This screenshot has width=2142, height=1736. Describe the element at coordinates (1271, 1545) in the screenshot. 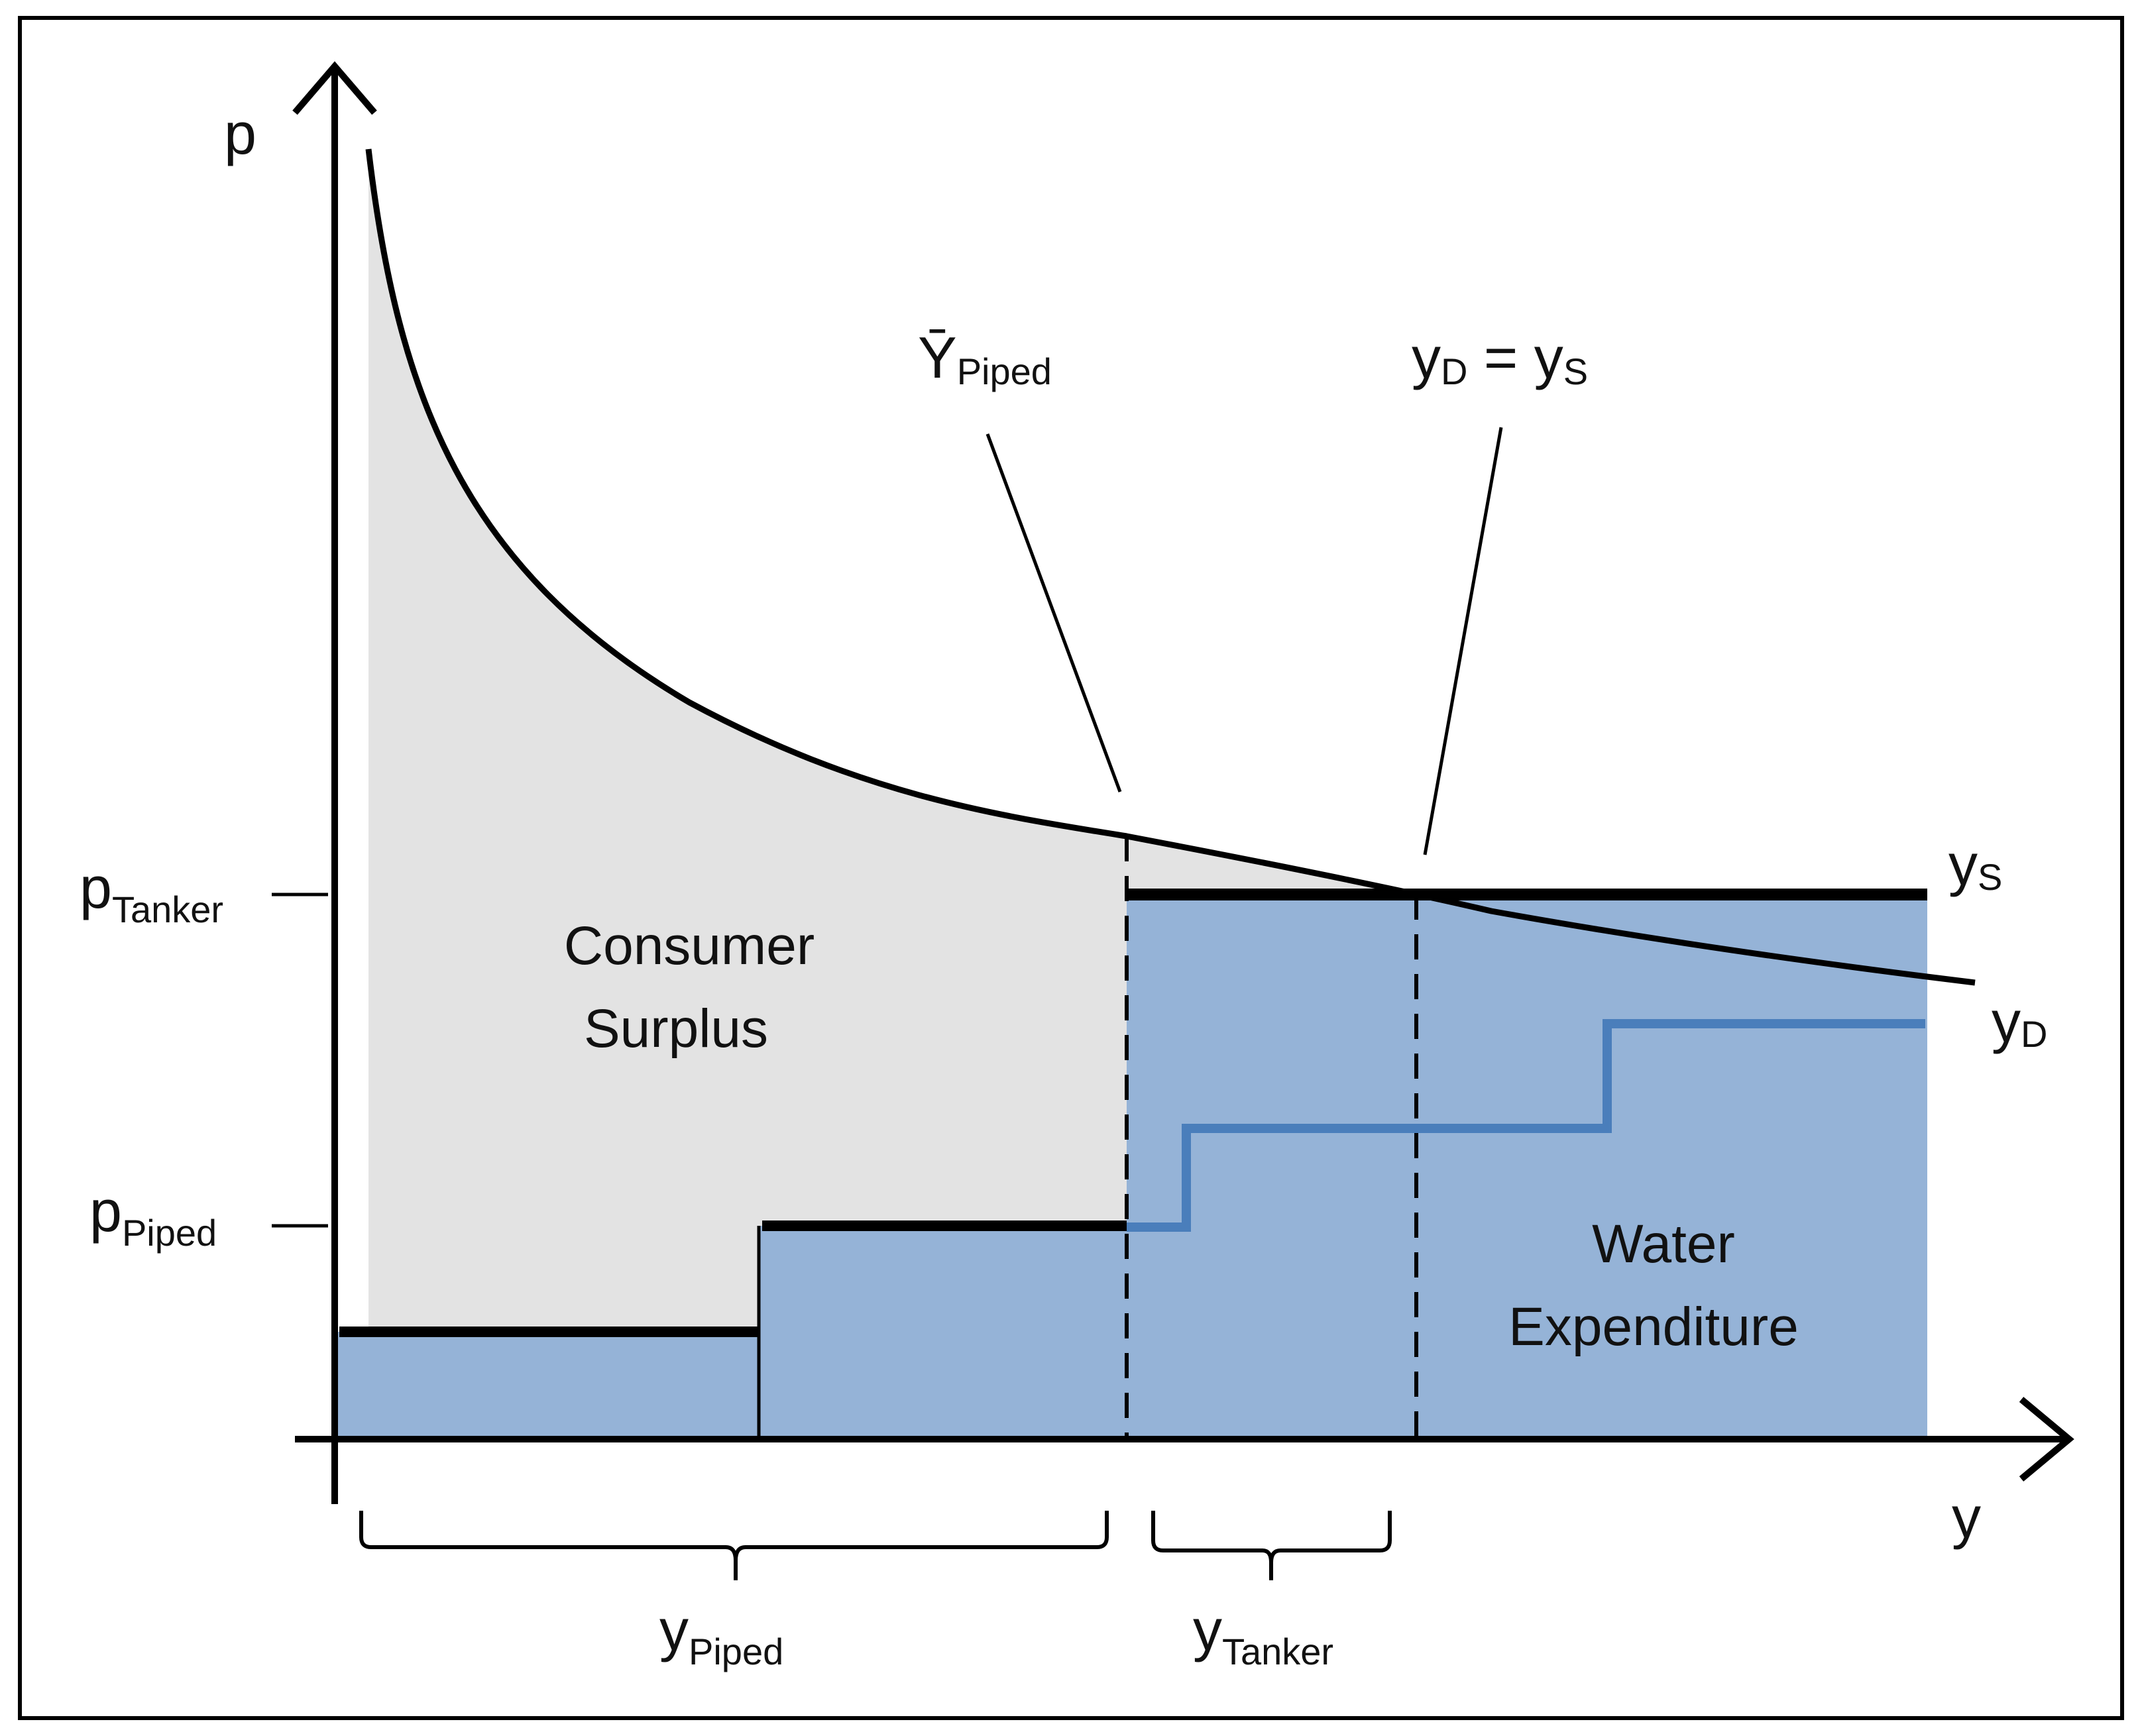

I see `tanker-brace` at that location.